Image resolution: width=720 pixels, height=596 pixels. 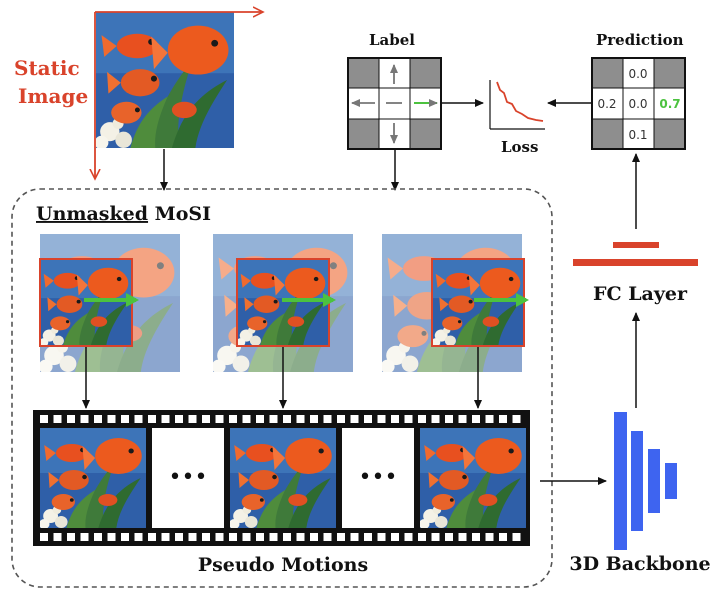 I want to click on mosi-title-rest: MoSI, so click(x=179, y=214).